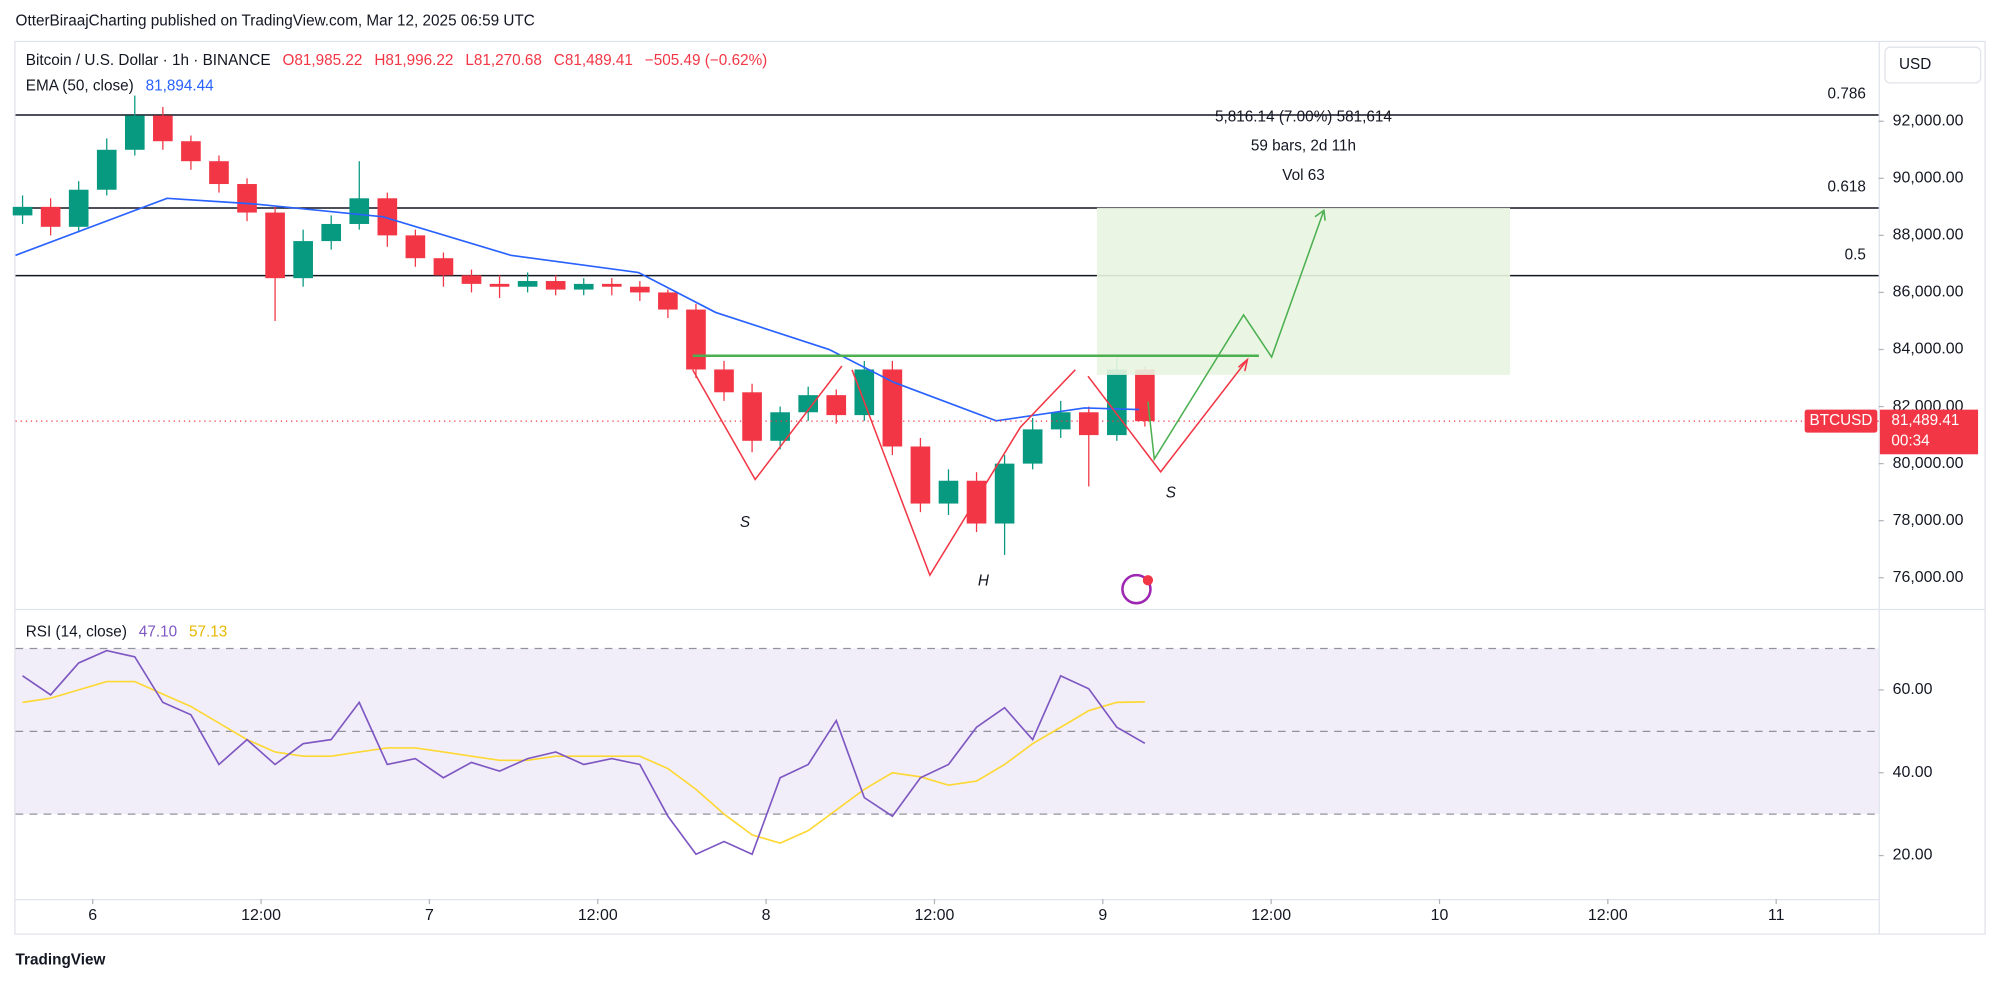 Image resolution: width=2000 pixels, height=987 pixels. I want to click on ema-legend: EMA (50, close) 81,894.44, so click(120, 86).